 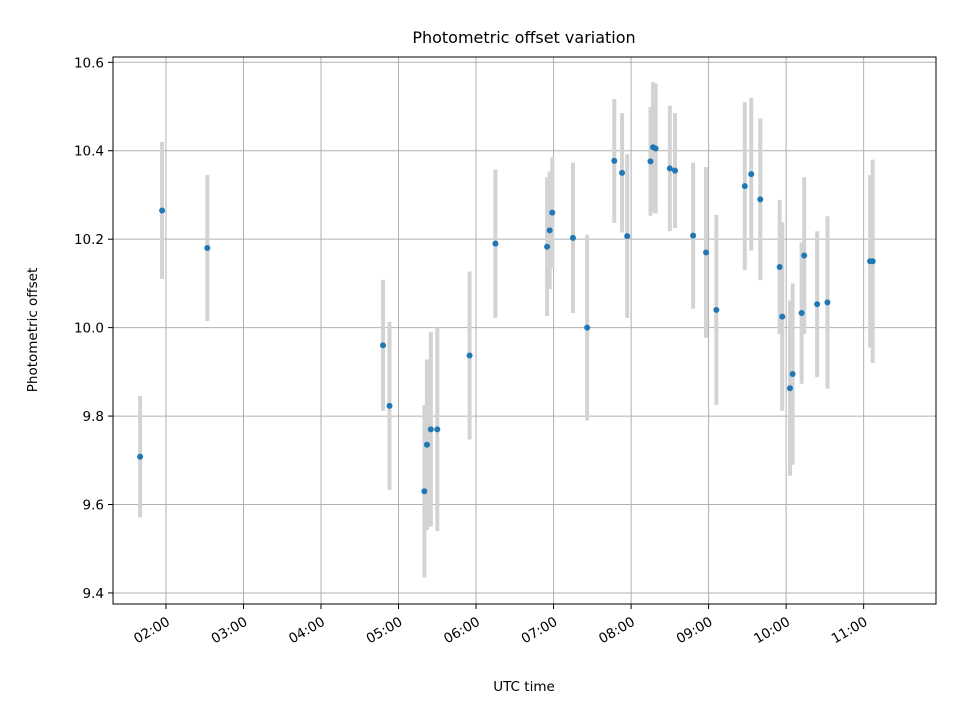 What do you see at coordinates (540, 630) in the screenshot?
I see `x-tick-label: 07:00` at bounding box center [540, 630].